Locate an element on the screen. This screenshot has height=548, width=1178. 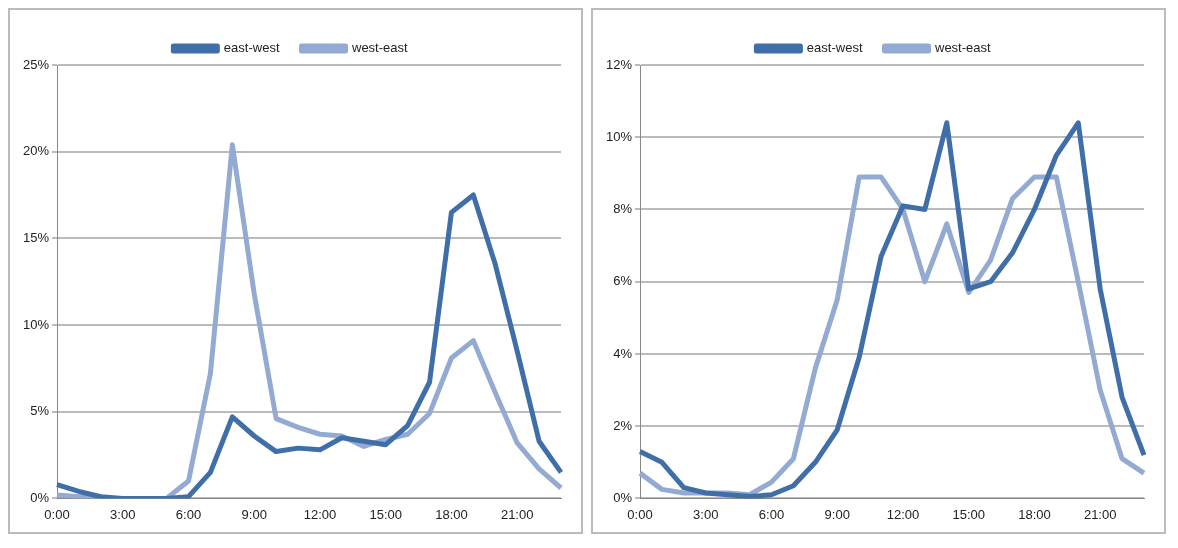
y-tick-label: 25% is located at coordinates (36, 64).